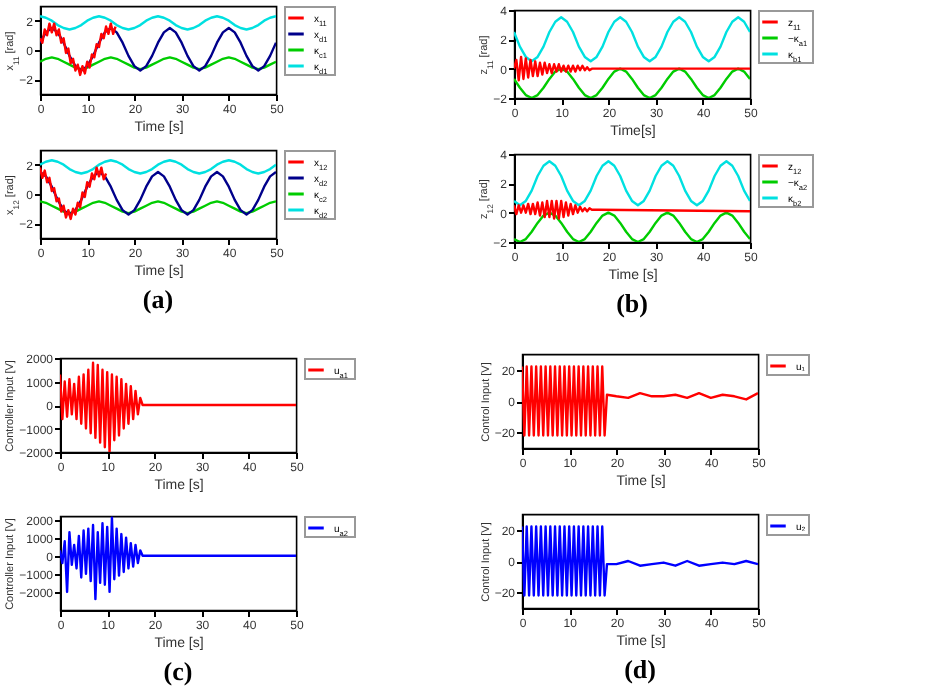 The height and width of the screenshot is (698, 948). Describe the element at coordinates (640, 669) in the screenshot. I see `text: (d)` at that location.